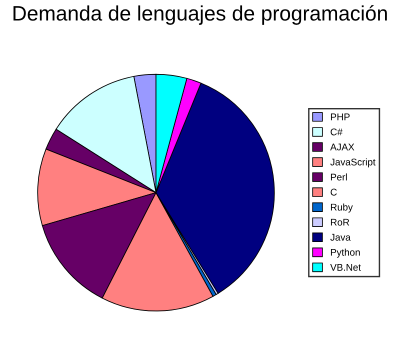 This screenshot has width=400, height=344. I want to click on legend-label: Python, so click(345, 253).